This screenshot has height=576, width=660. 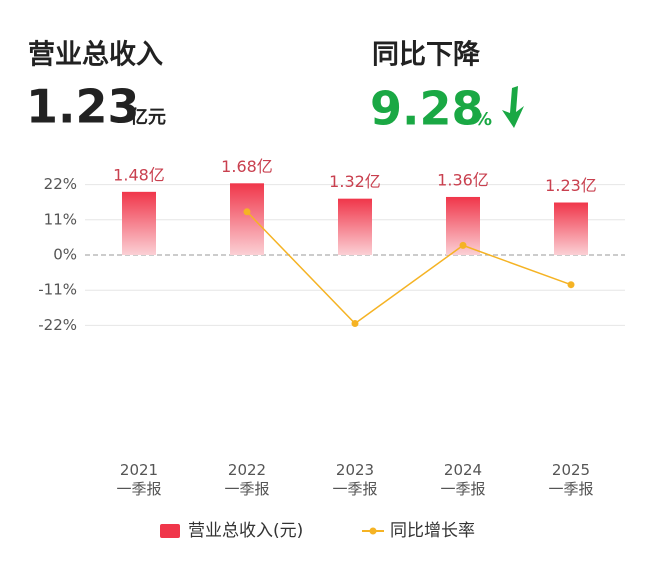 I want to click on x-tick-label: 2025 一季报, so click(x=571, y=479).